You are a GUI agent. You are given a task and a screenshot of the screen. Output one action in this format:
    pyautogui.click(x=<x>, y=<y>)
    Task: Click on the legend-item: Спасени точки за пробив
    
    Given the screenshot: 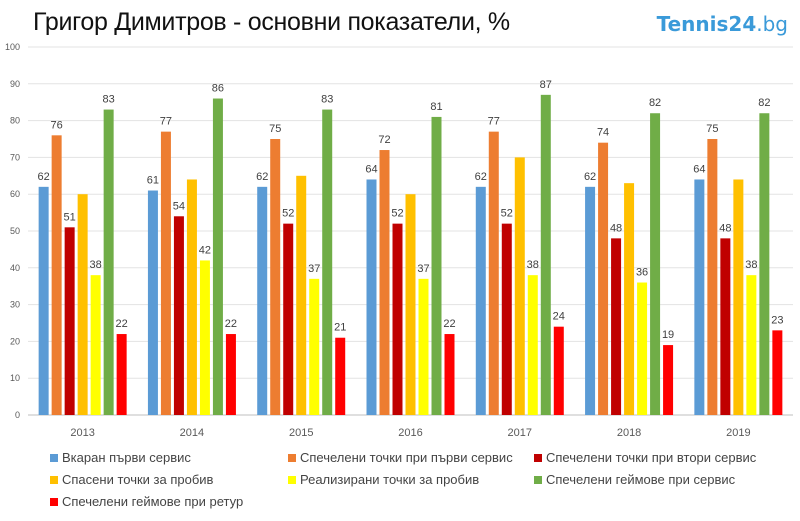 What is the action you would take?
    pyautogui.click(x=169, y=479)
    